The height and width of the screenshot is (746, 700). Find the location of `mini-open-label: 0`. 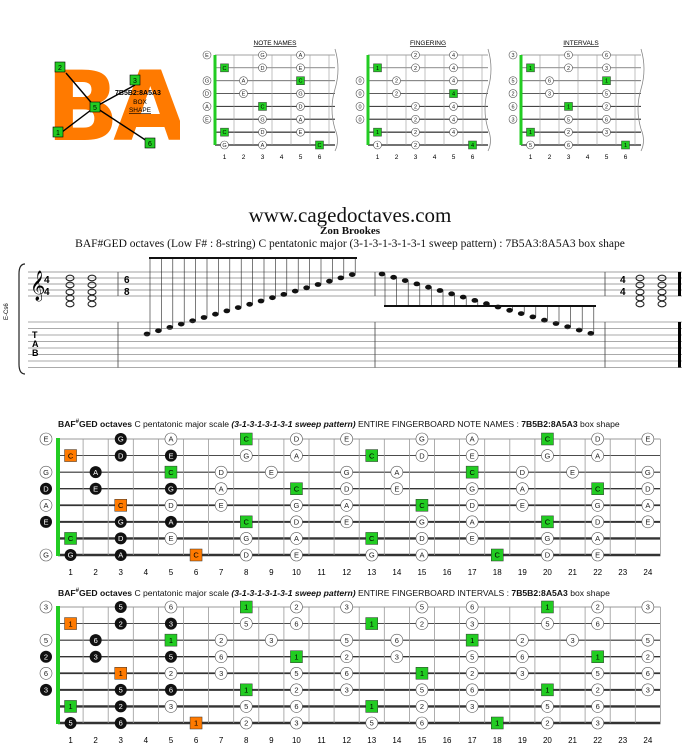

mini-open-label: 0 is located at coordinates (359, 82).